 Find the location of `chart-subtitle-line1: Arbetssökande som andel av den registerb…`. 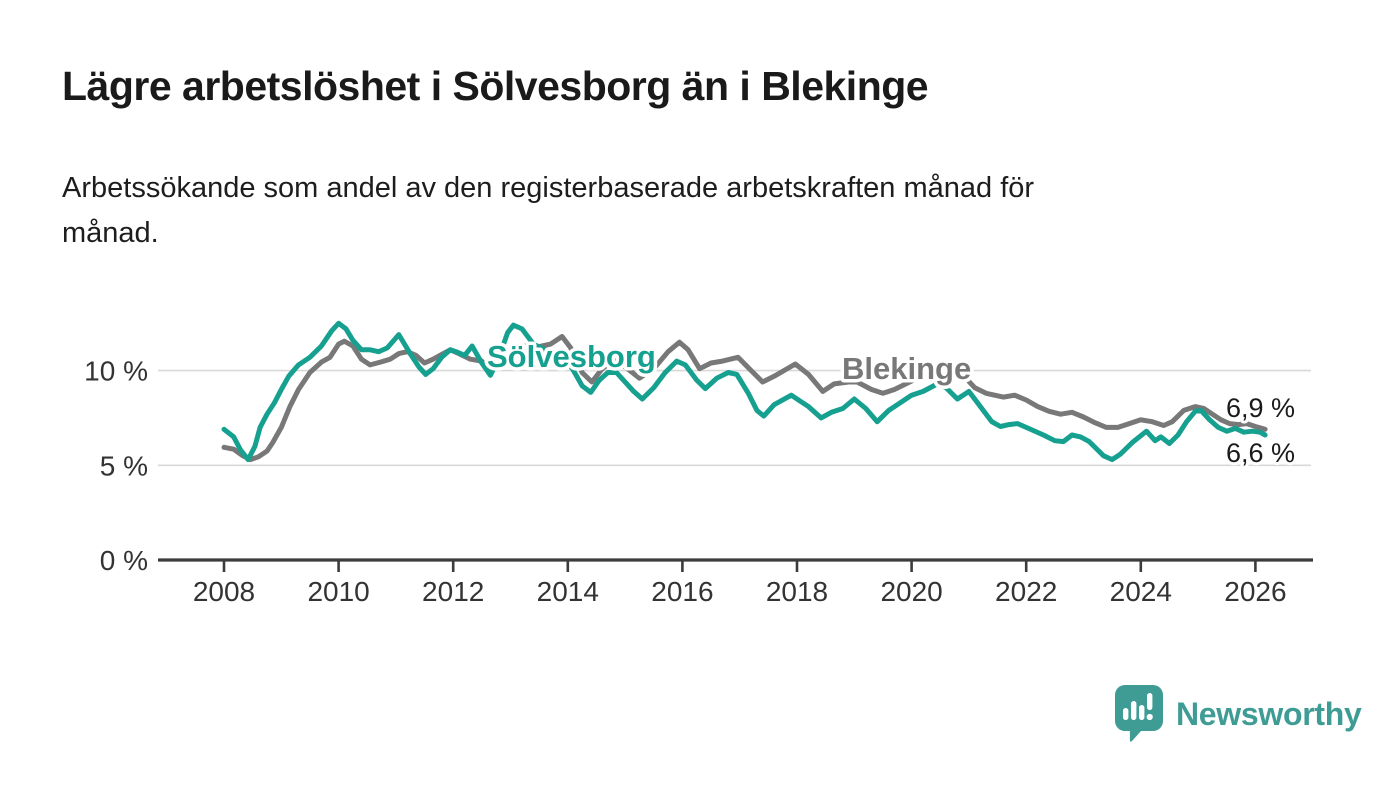

chart-subtitle-line1: Arbetssökande som andel av den registerb… is located at coordinates (548, 188).